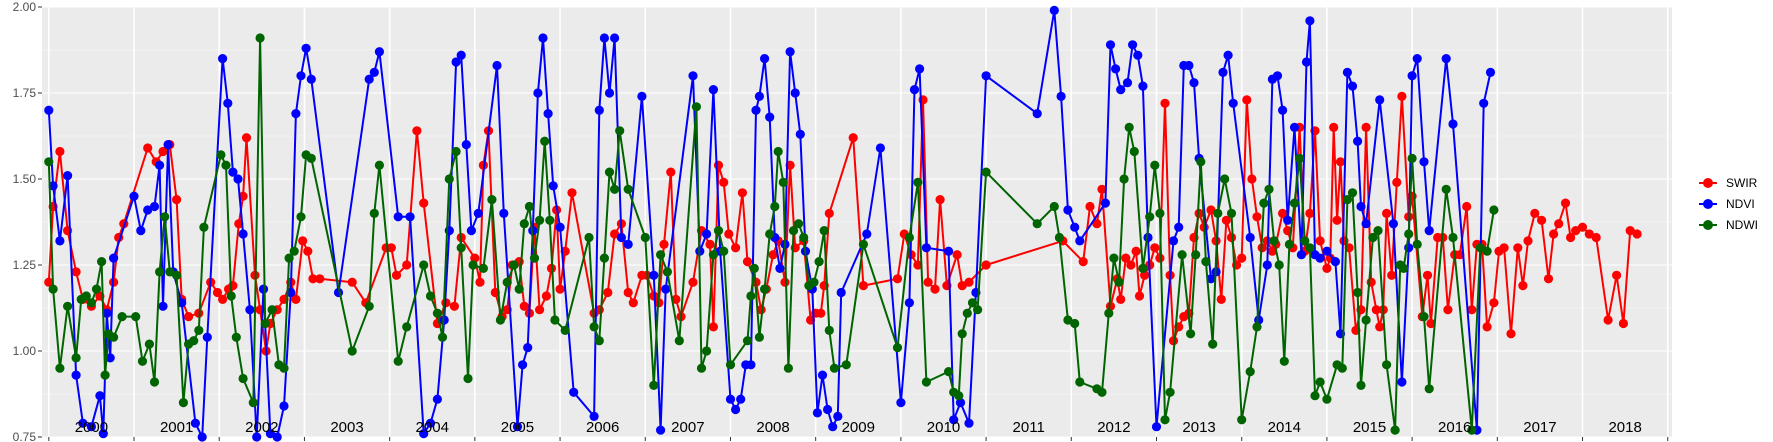  I want to click on year-label: 2013, so click(1198, 427).